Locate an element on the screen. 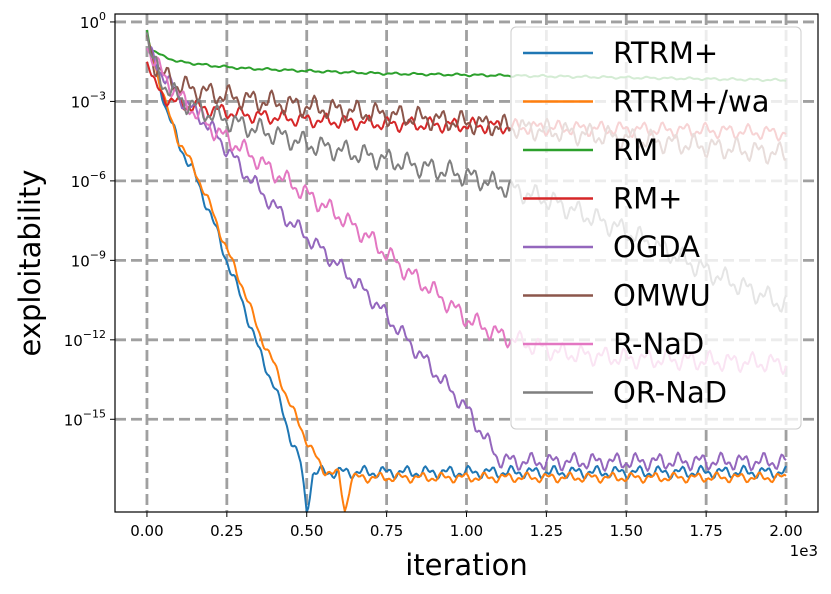 This screenshot has height=594, width=831. x-tick-label: 1.00 is located at coordinates (466, 531).